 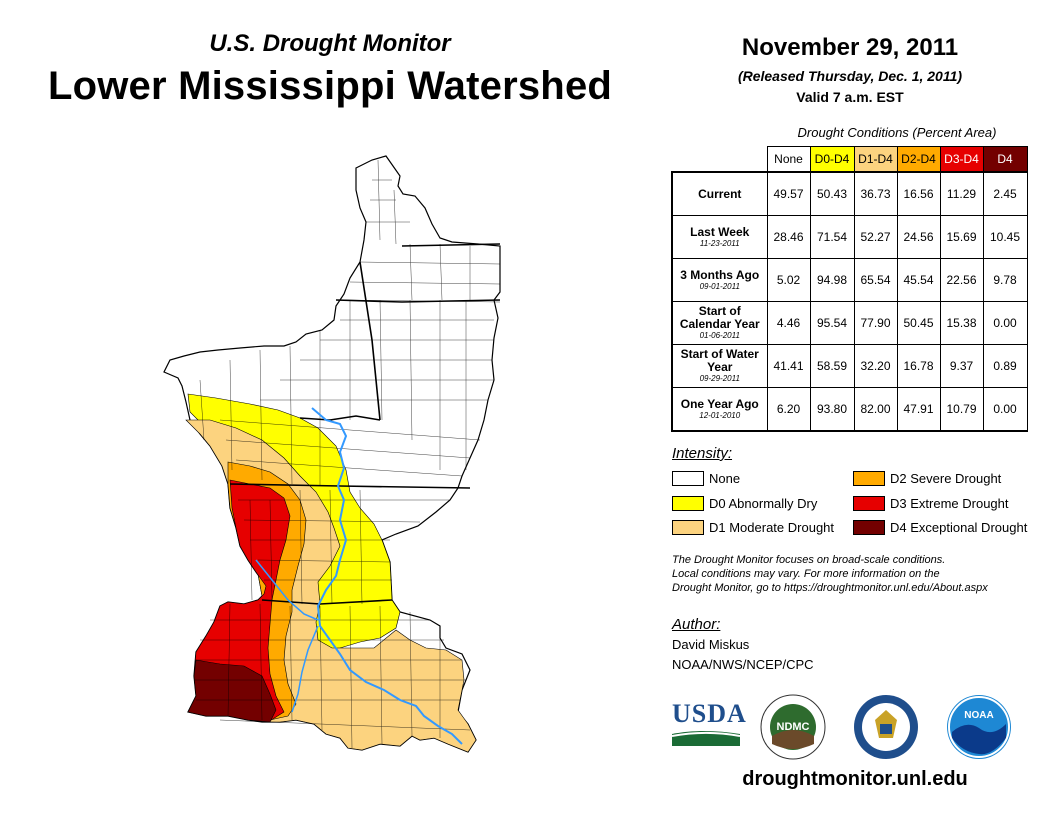 I want to click on table-cell: 45.54, so click(x=918, y=280).